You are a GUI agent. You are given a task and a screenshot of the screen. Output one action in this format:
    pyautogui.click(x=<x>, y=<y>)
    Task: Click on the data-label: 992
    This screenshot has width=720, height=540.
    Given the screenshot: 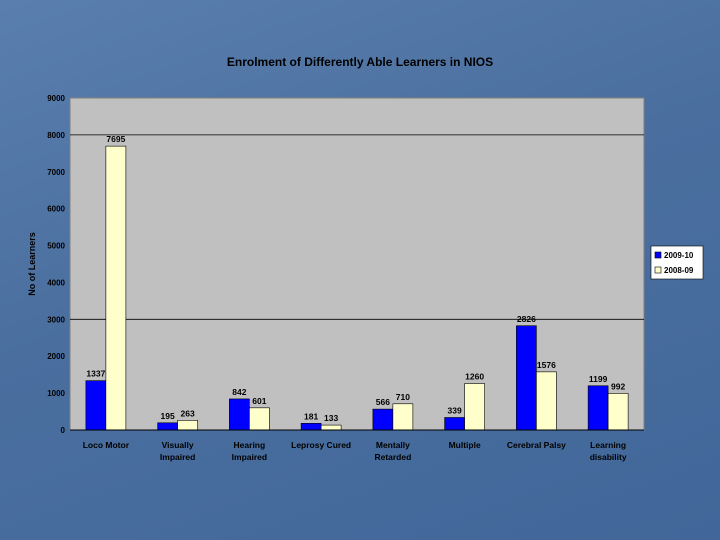 What is the action you would take?
    pyautogui.click(x=618, y=386)
    